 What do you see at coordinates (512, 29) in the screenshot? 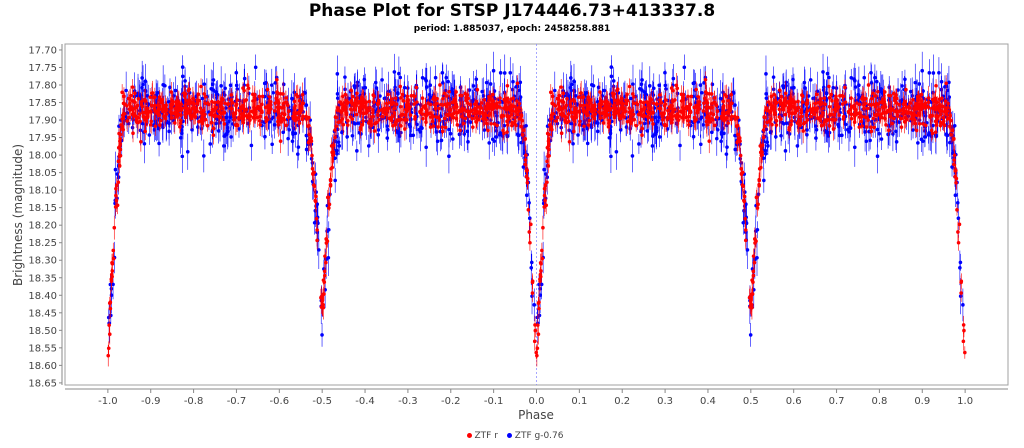
I see `chart-subtitle: period: 1.885037, epoch: 2458258.881` at bounding box center [512, 29].